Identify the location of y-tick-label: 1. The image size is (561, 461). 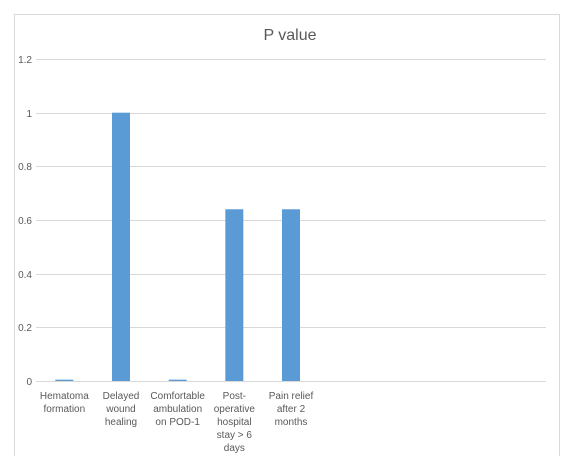
(29, 114).